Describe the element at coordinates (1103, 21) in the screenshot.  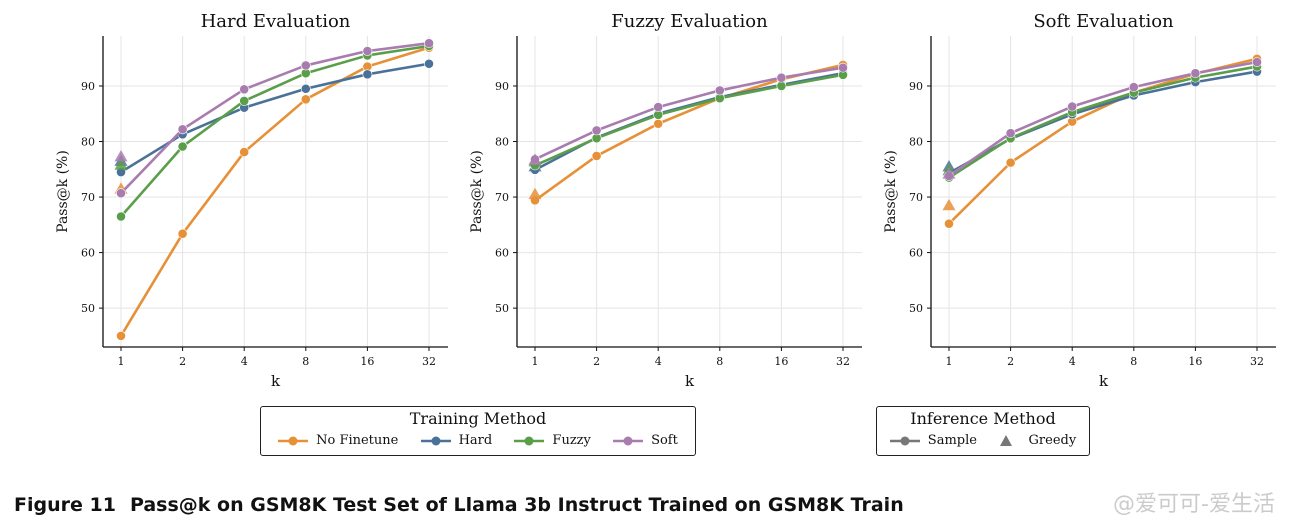
I see `panel-title: Soft Evaluation` at that location.